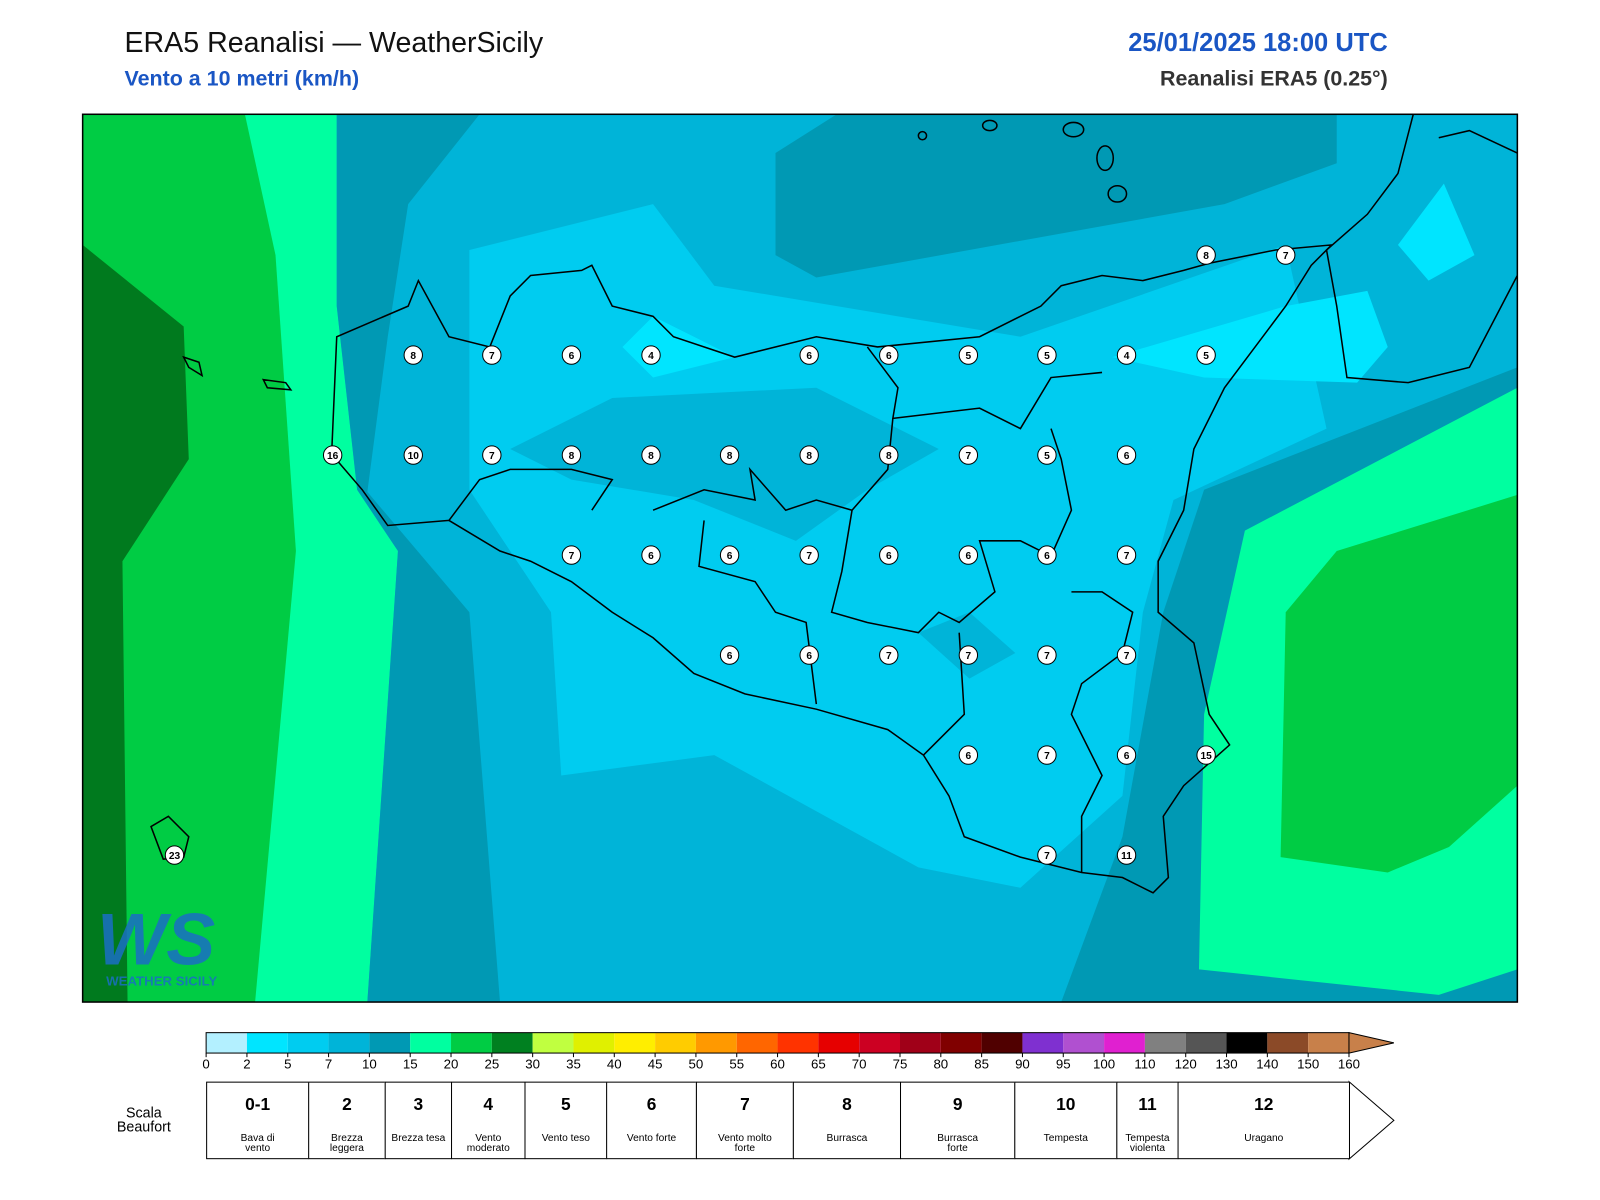 The width and height of the screenshot is (1600, 1200). What do you see at coordinates (347, 1120) in the screenshot?
I see `beaufort-cell: 2 Brezza leggera` at bounding box center [347, 1120].